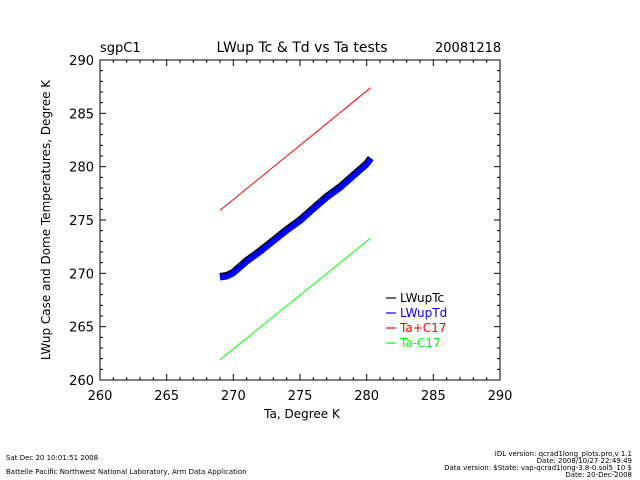  What do you see at coordinates (302, 414) in the screenshot?
I see `x-axis-label: Ta, Degree K` at bounding box center [302, 414].